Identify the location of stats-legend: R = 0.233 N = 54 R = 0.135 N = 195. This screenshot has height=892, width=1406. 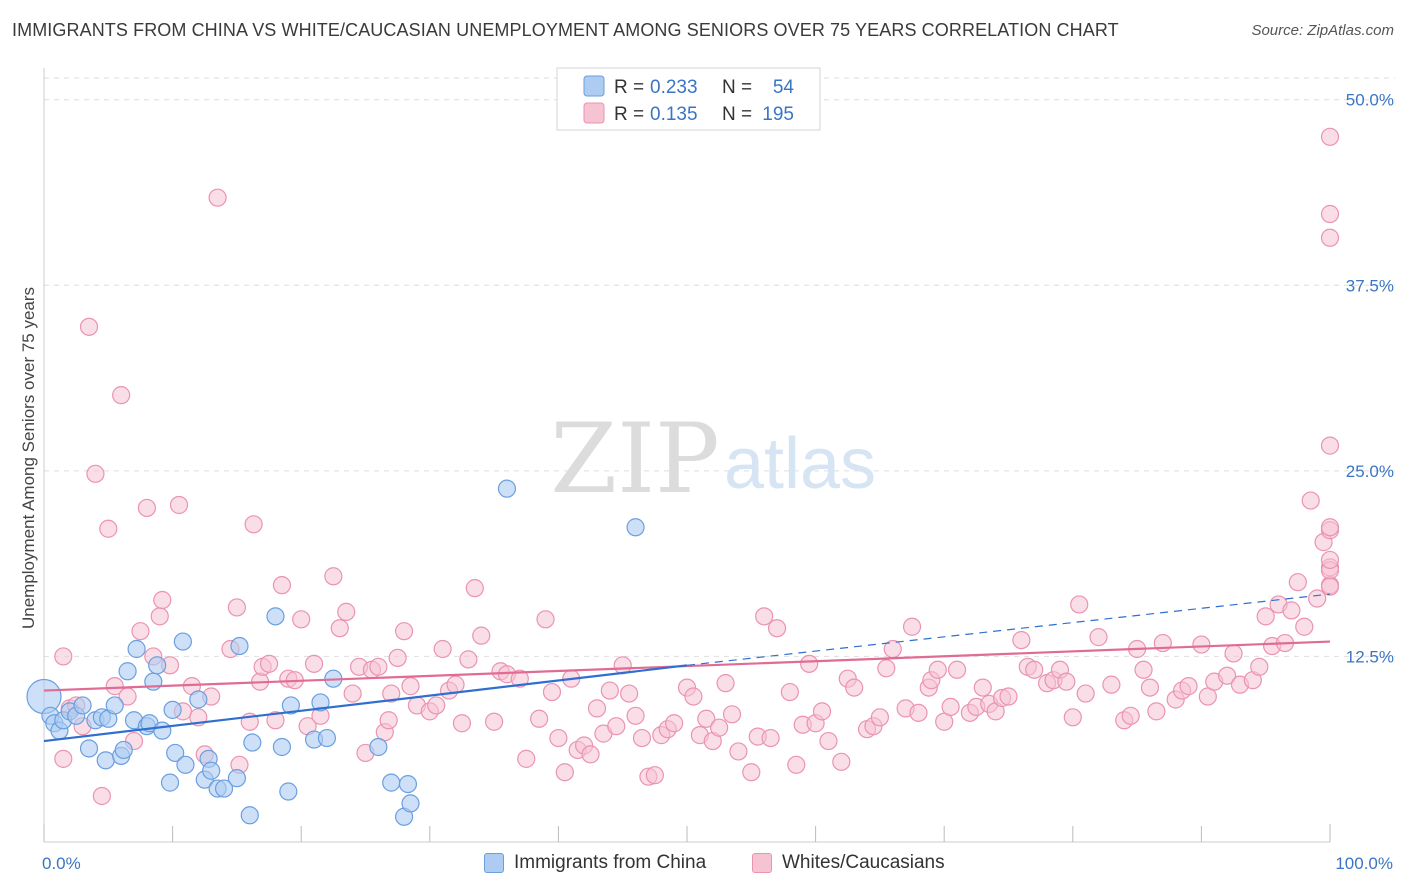
(688, 99).